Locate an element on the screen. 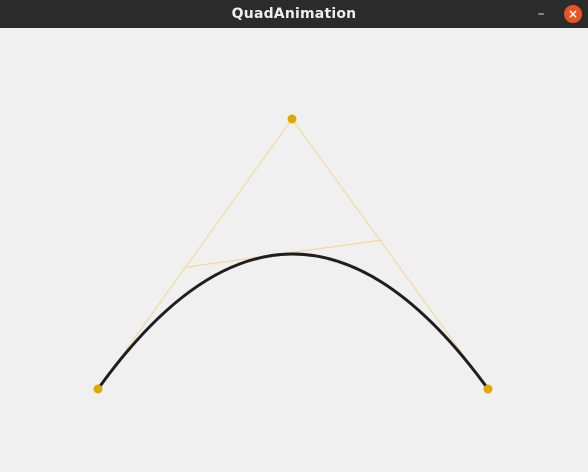 Image resolution: width=588 pixels, height=472 pixels. close-icon: × is located at coordinates (573, 14).